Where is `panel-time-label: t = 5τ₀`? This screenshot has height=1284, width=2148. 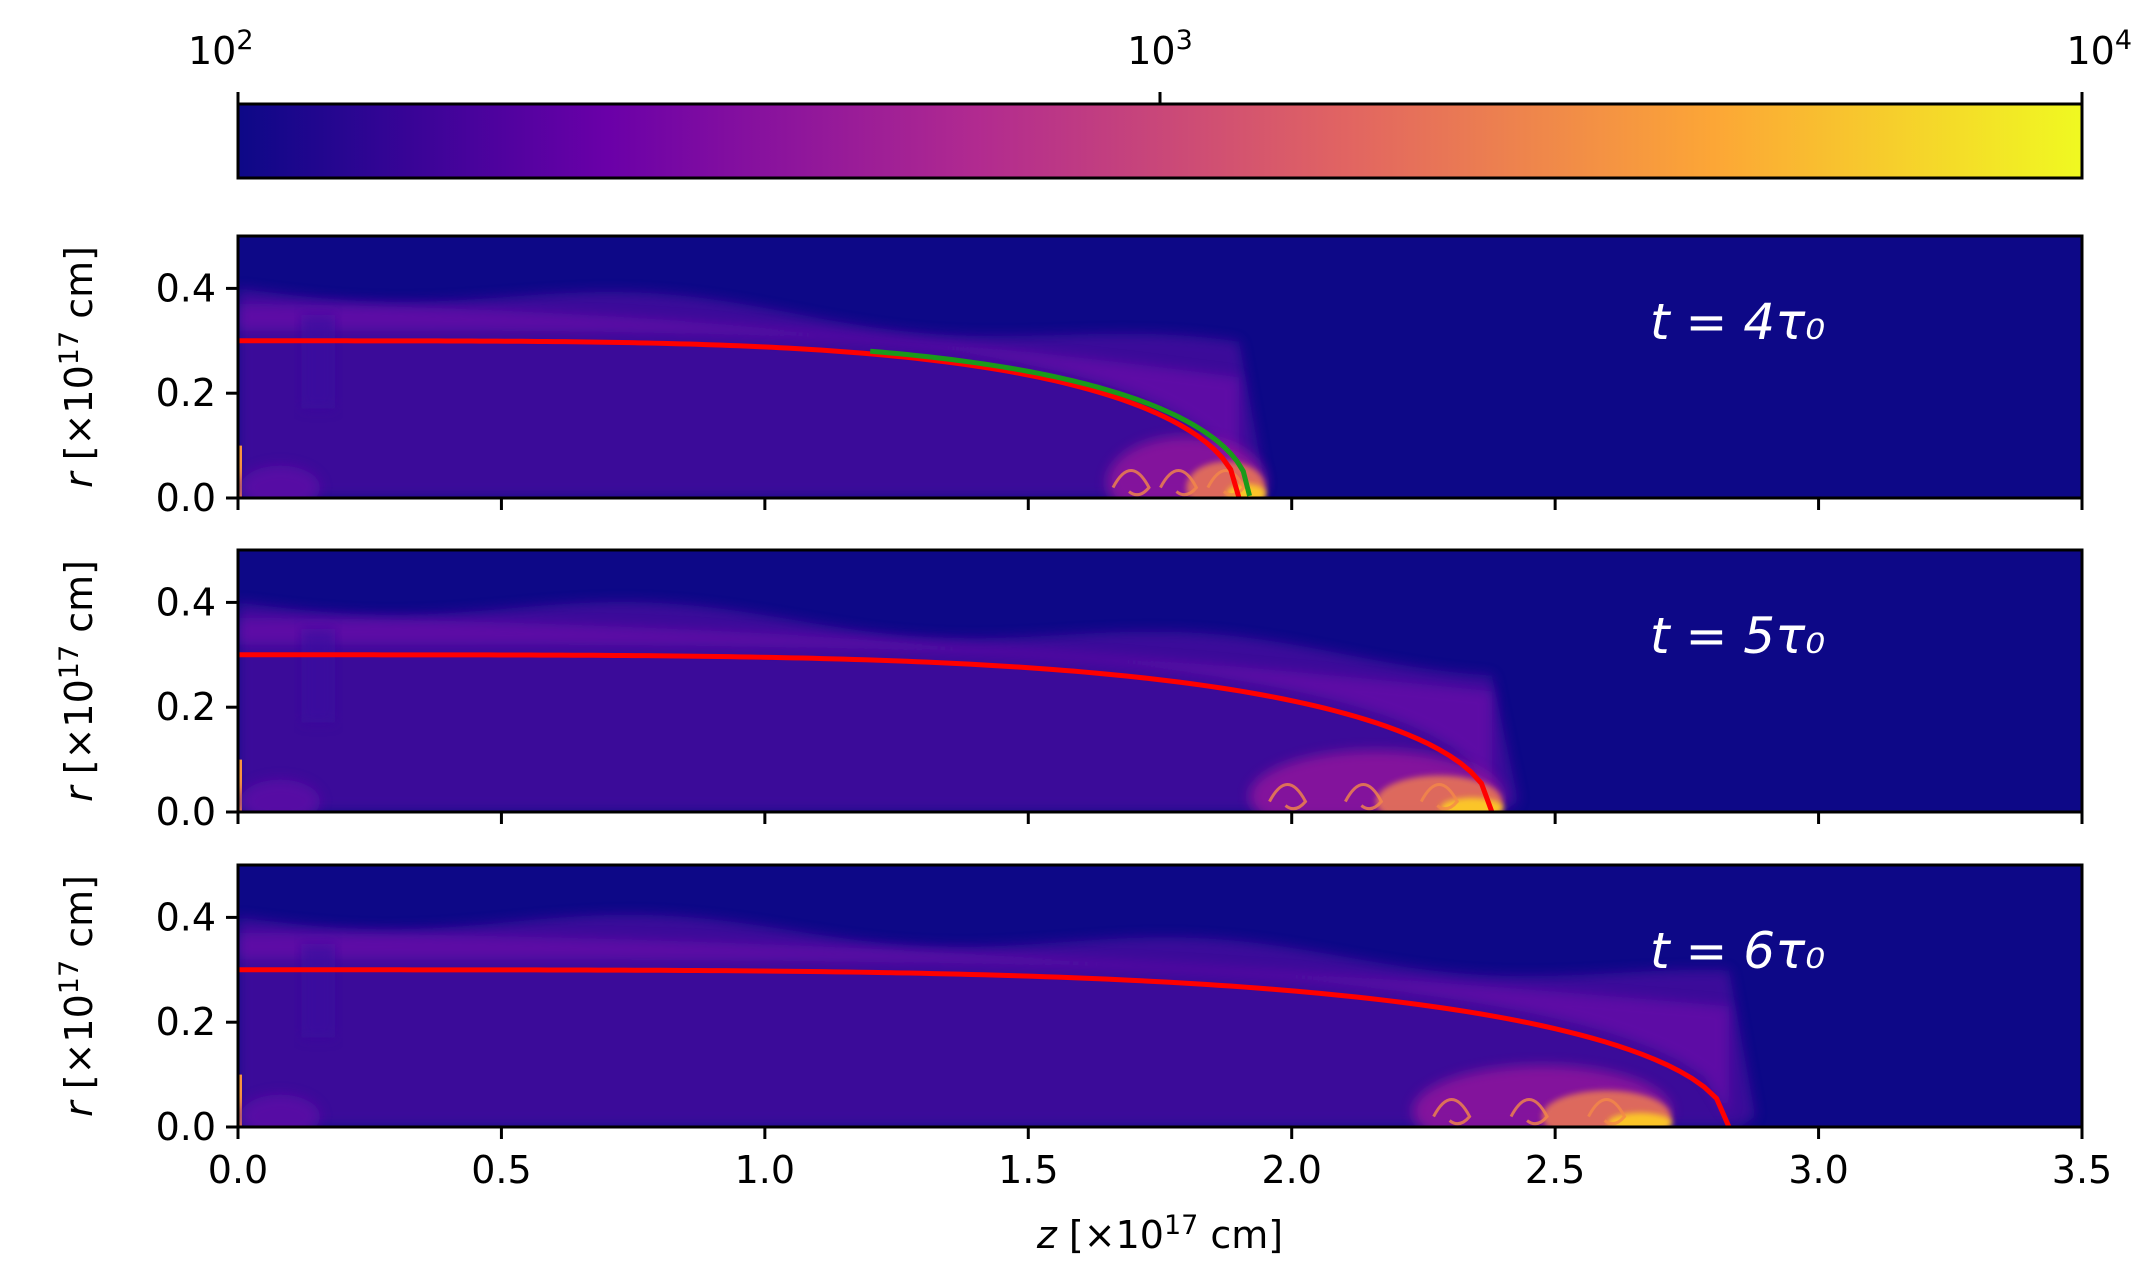 panel-time-label: t = 5τ₀ is located at coordinates (1737, 636).